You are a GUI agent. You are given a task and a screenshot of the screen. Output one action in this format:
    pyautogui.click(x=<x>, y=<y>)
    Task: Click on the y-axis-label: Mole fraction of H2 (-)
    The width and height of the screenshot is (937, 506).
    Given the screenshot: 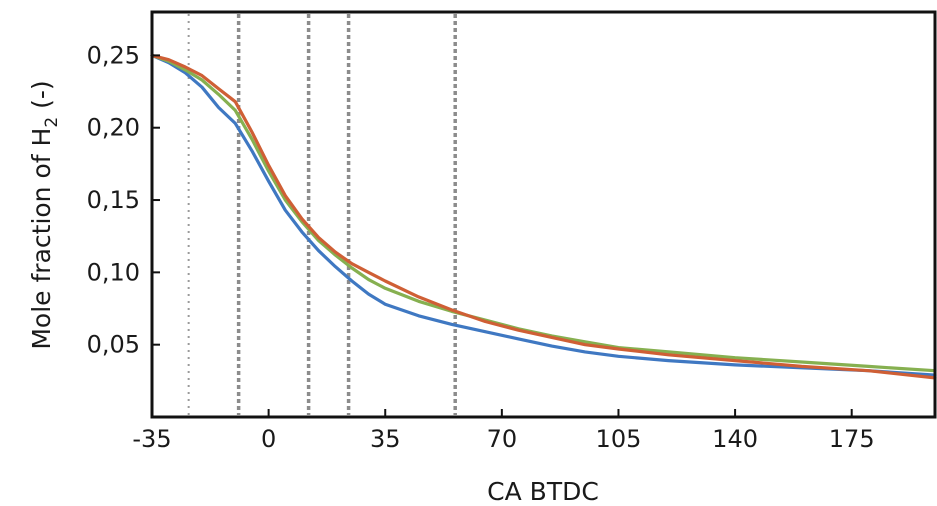 What is the action you would take?
    pyautogui.click(x=44, y=214)
    